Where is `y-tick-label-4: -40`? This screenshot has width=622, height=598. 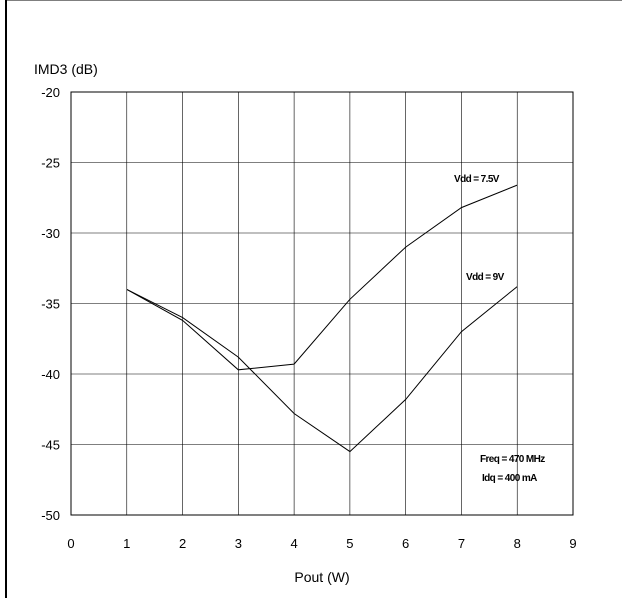
y-tick-label-4: -40 is located at coordinates (50, 374).